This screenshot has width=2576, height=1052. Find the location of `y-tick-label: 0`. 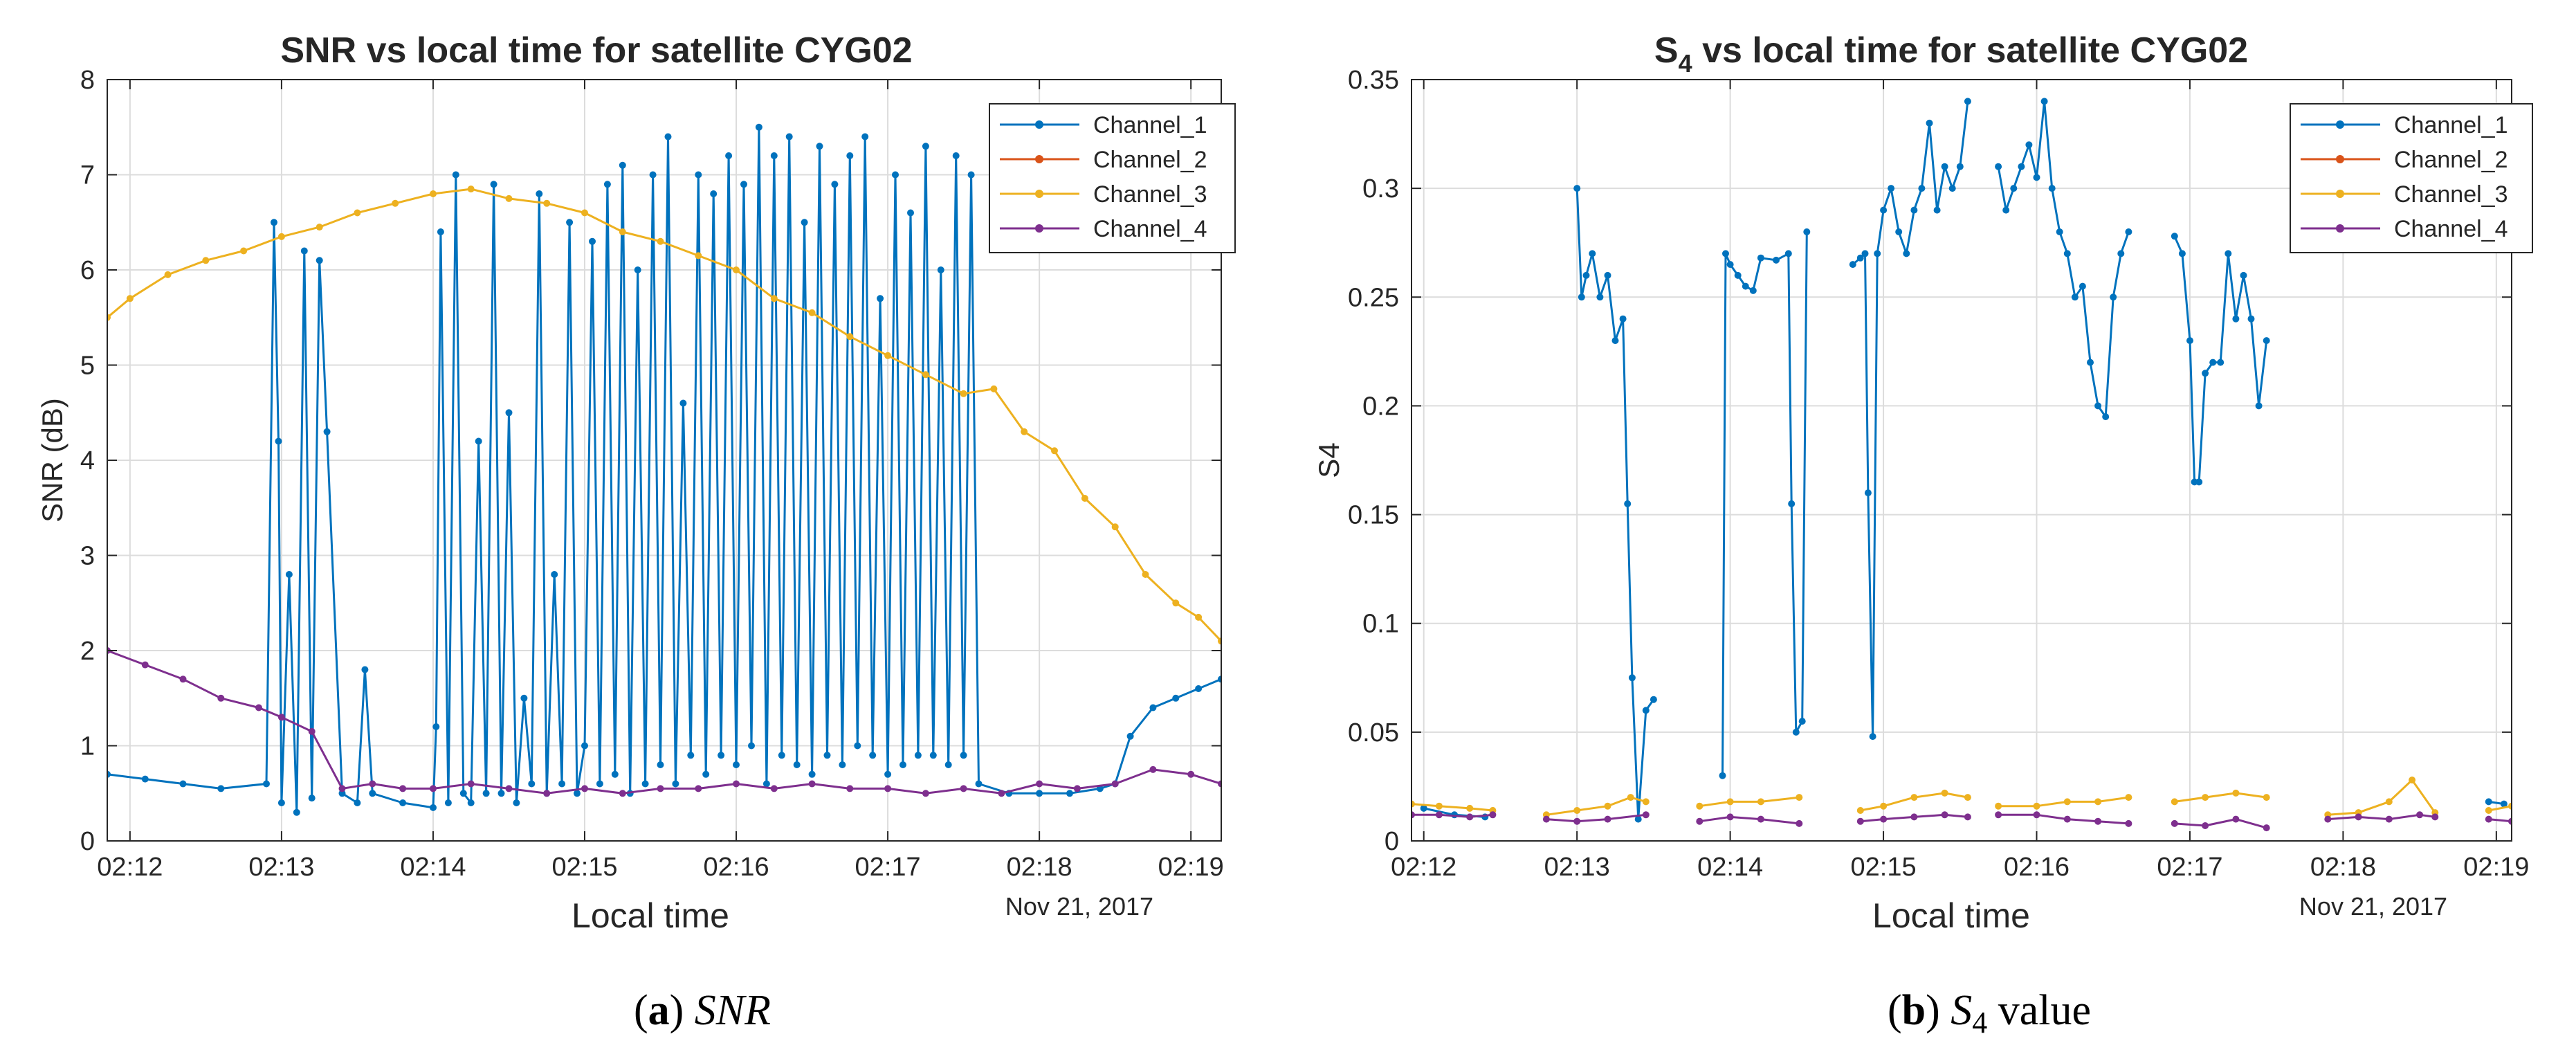

y-tick-label: 0 is located at coordinates (88, 841).